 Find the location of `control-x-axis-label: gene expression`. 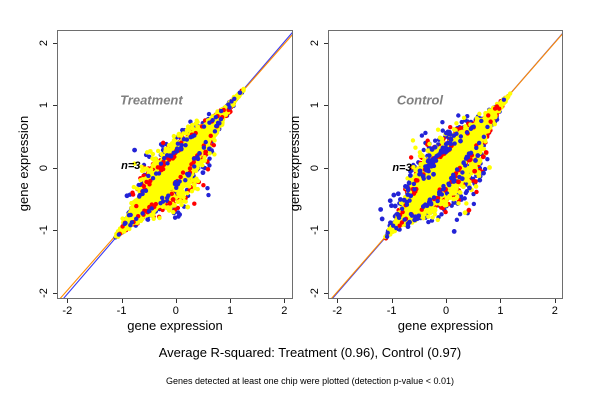

control-x-axis-label: gene expression is located at coordinates (445, 325).